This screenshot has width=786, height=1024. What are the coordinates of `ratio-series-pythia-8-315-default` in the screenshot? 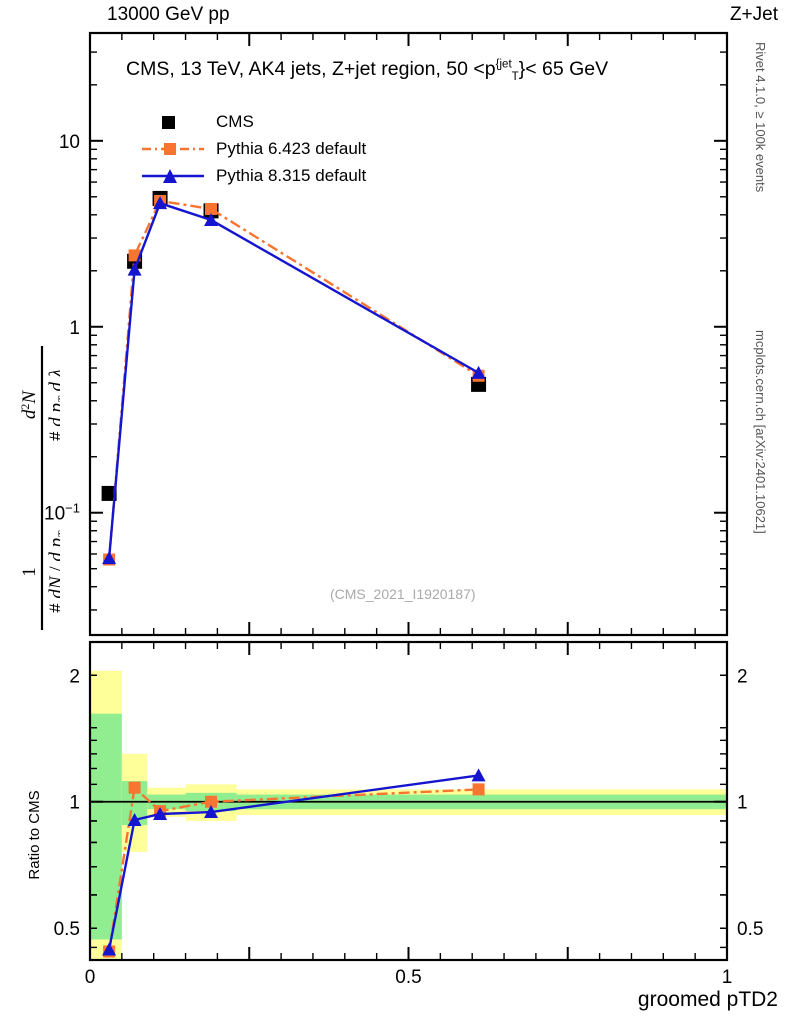 It's located at (294, 862).